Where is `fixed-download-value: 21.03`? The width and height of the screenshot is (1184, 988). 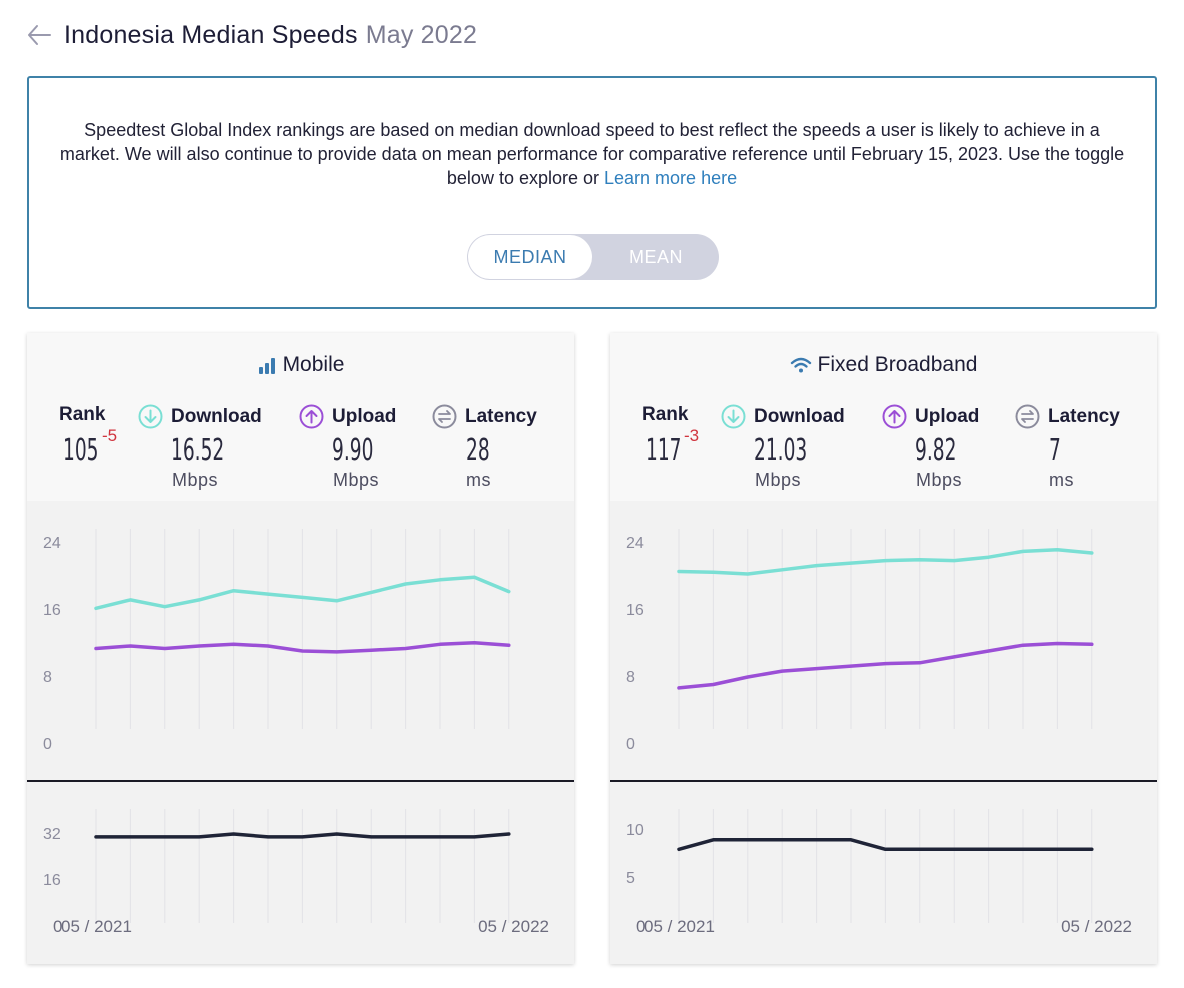
fixed-download-value: 21.03 is located at coordinates (781, 450).